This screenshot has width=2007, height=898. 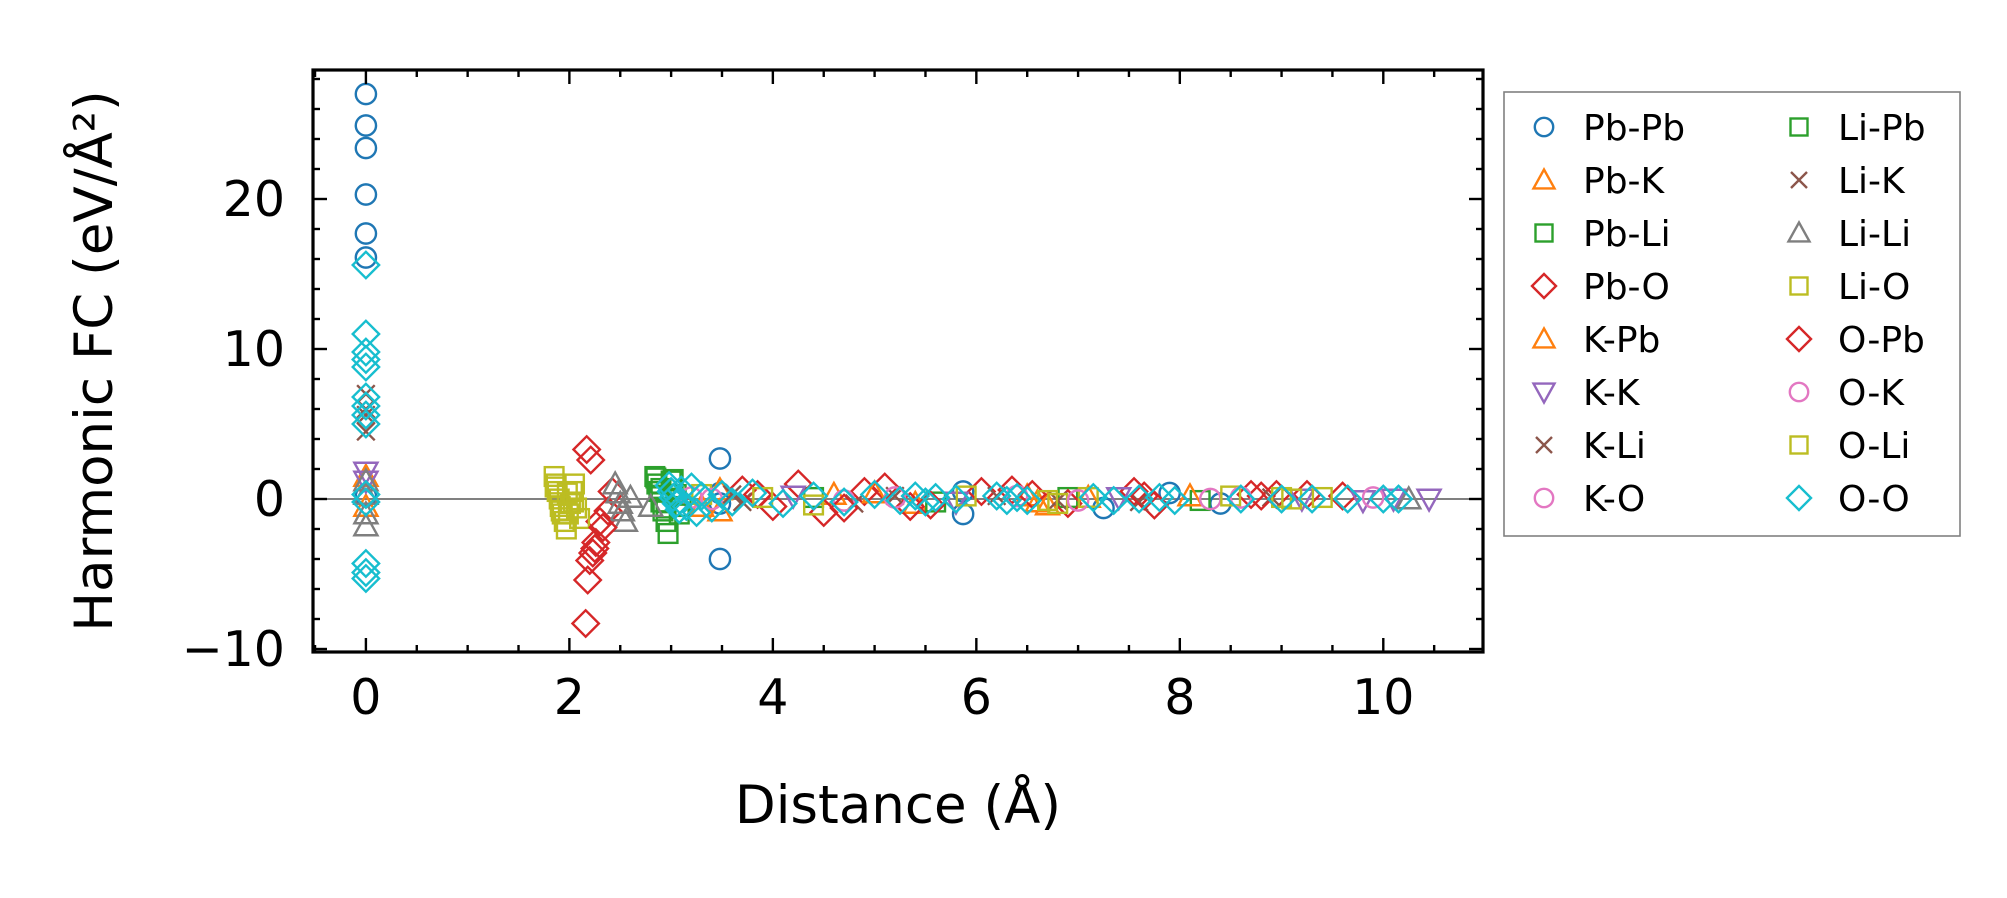 I want to click on legend-entry-o-li: O-Li, so click(x=1849, y=446).